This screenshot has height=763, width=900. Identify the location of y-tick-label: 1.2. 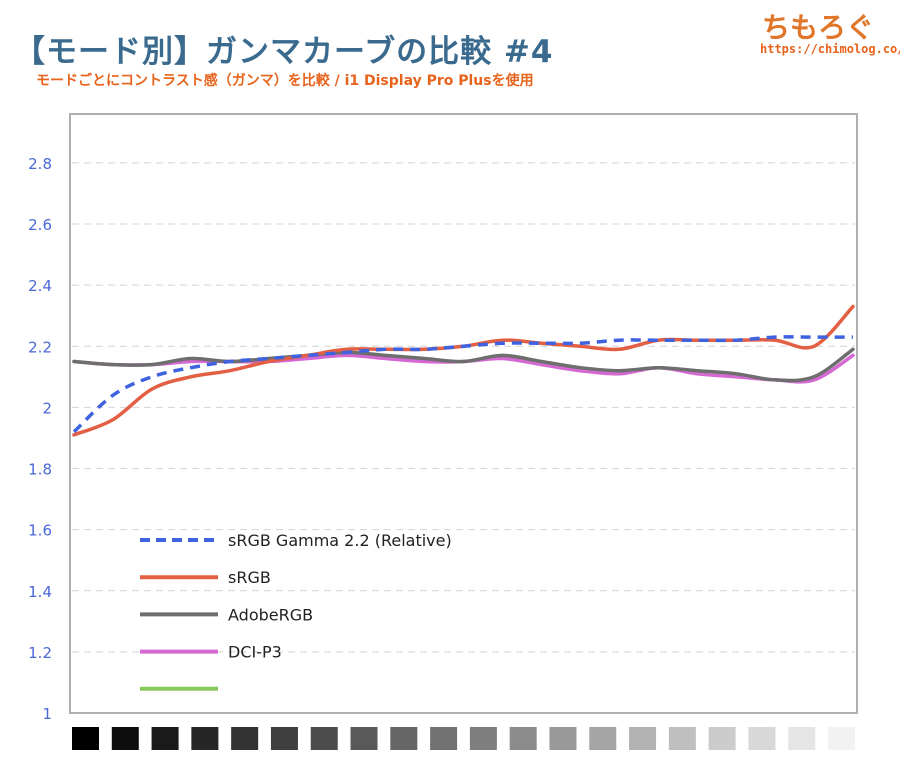
(40, 653).